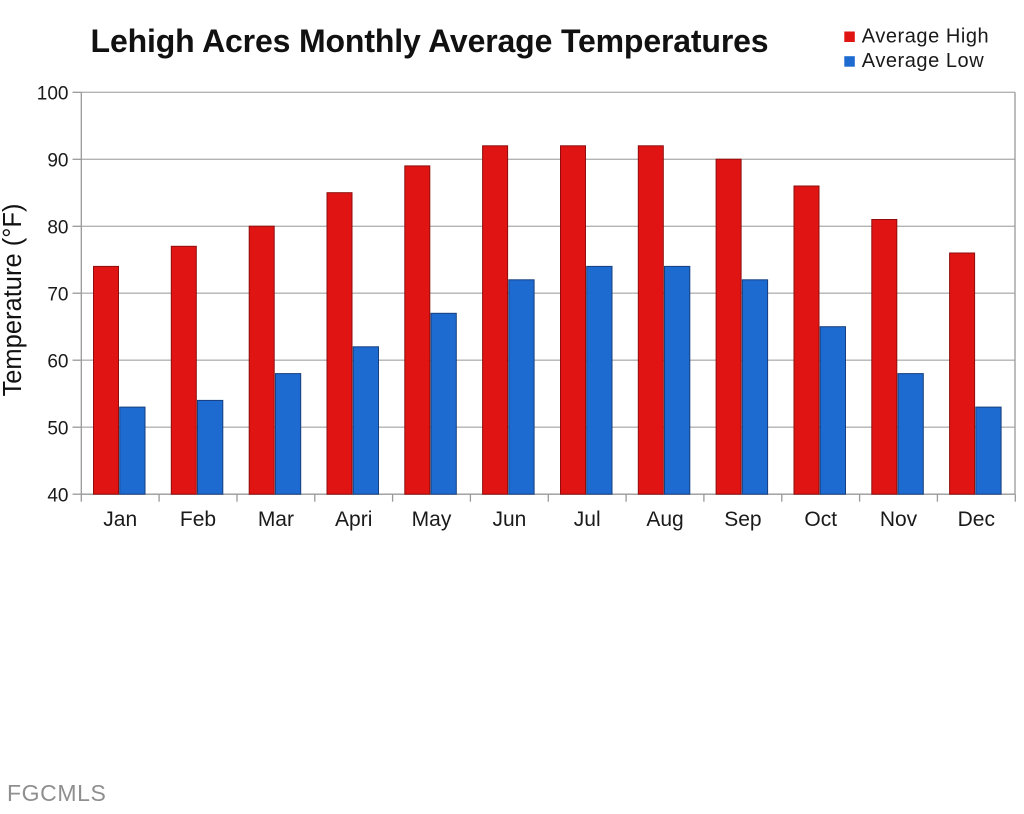 Image resolution: width=1024 pixels, height=814 pixels. What do you see at coordinates (923, 61) in the screenshot?
I see `svg-text: Average Low` at bounding box center [923, 61].